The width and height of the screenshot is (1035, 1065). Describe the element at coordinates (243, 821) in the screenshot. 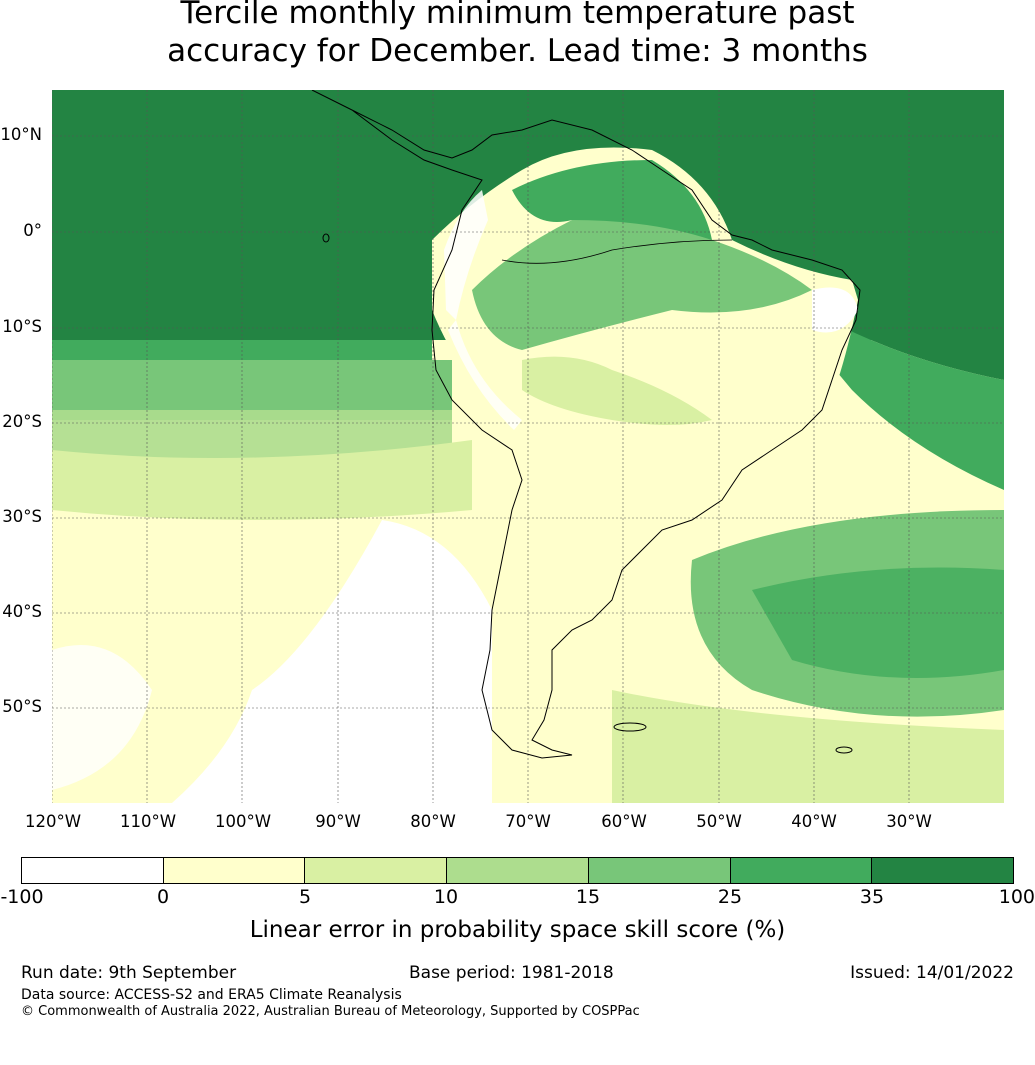

I see `lon-label-100w: 100°W` at that location.